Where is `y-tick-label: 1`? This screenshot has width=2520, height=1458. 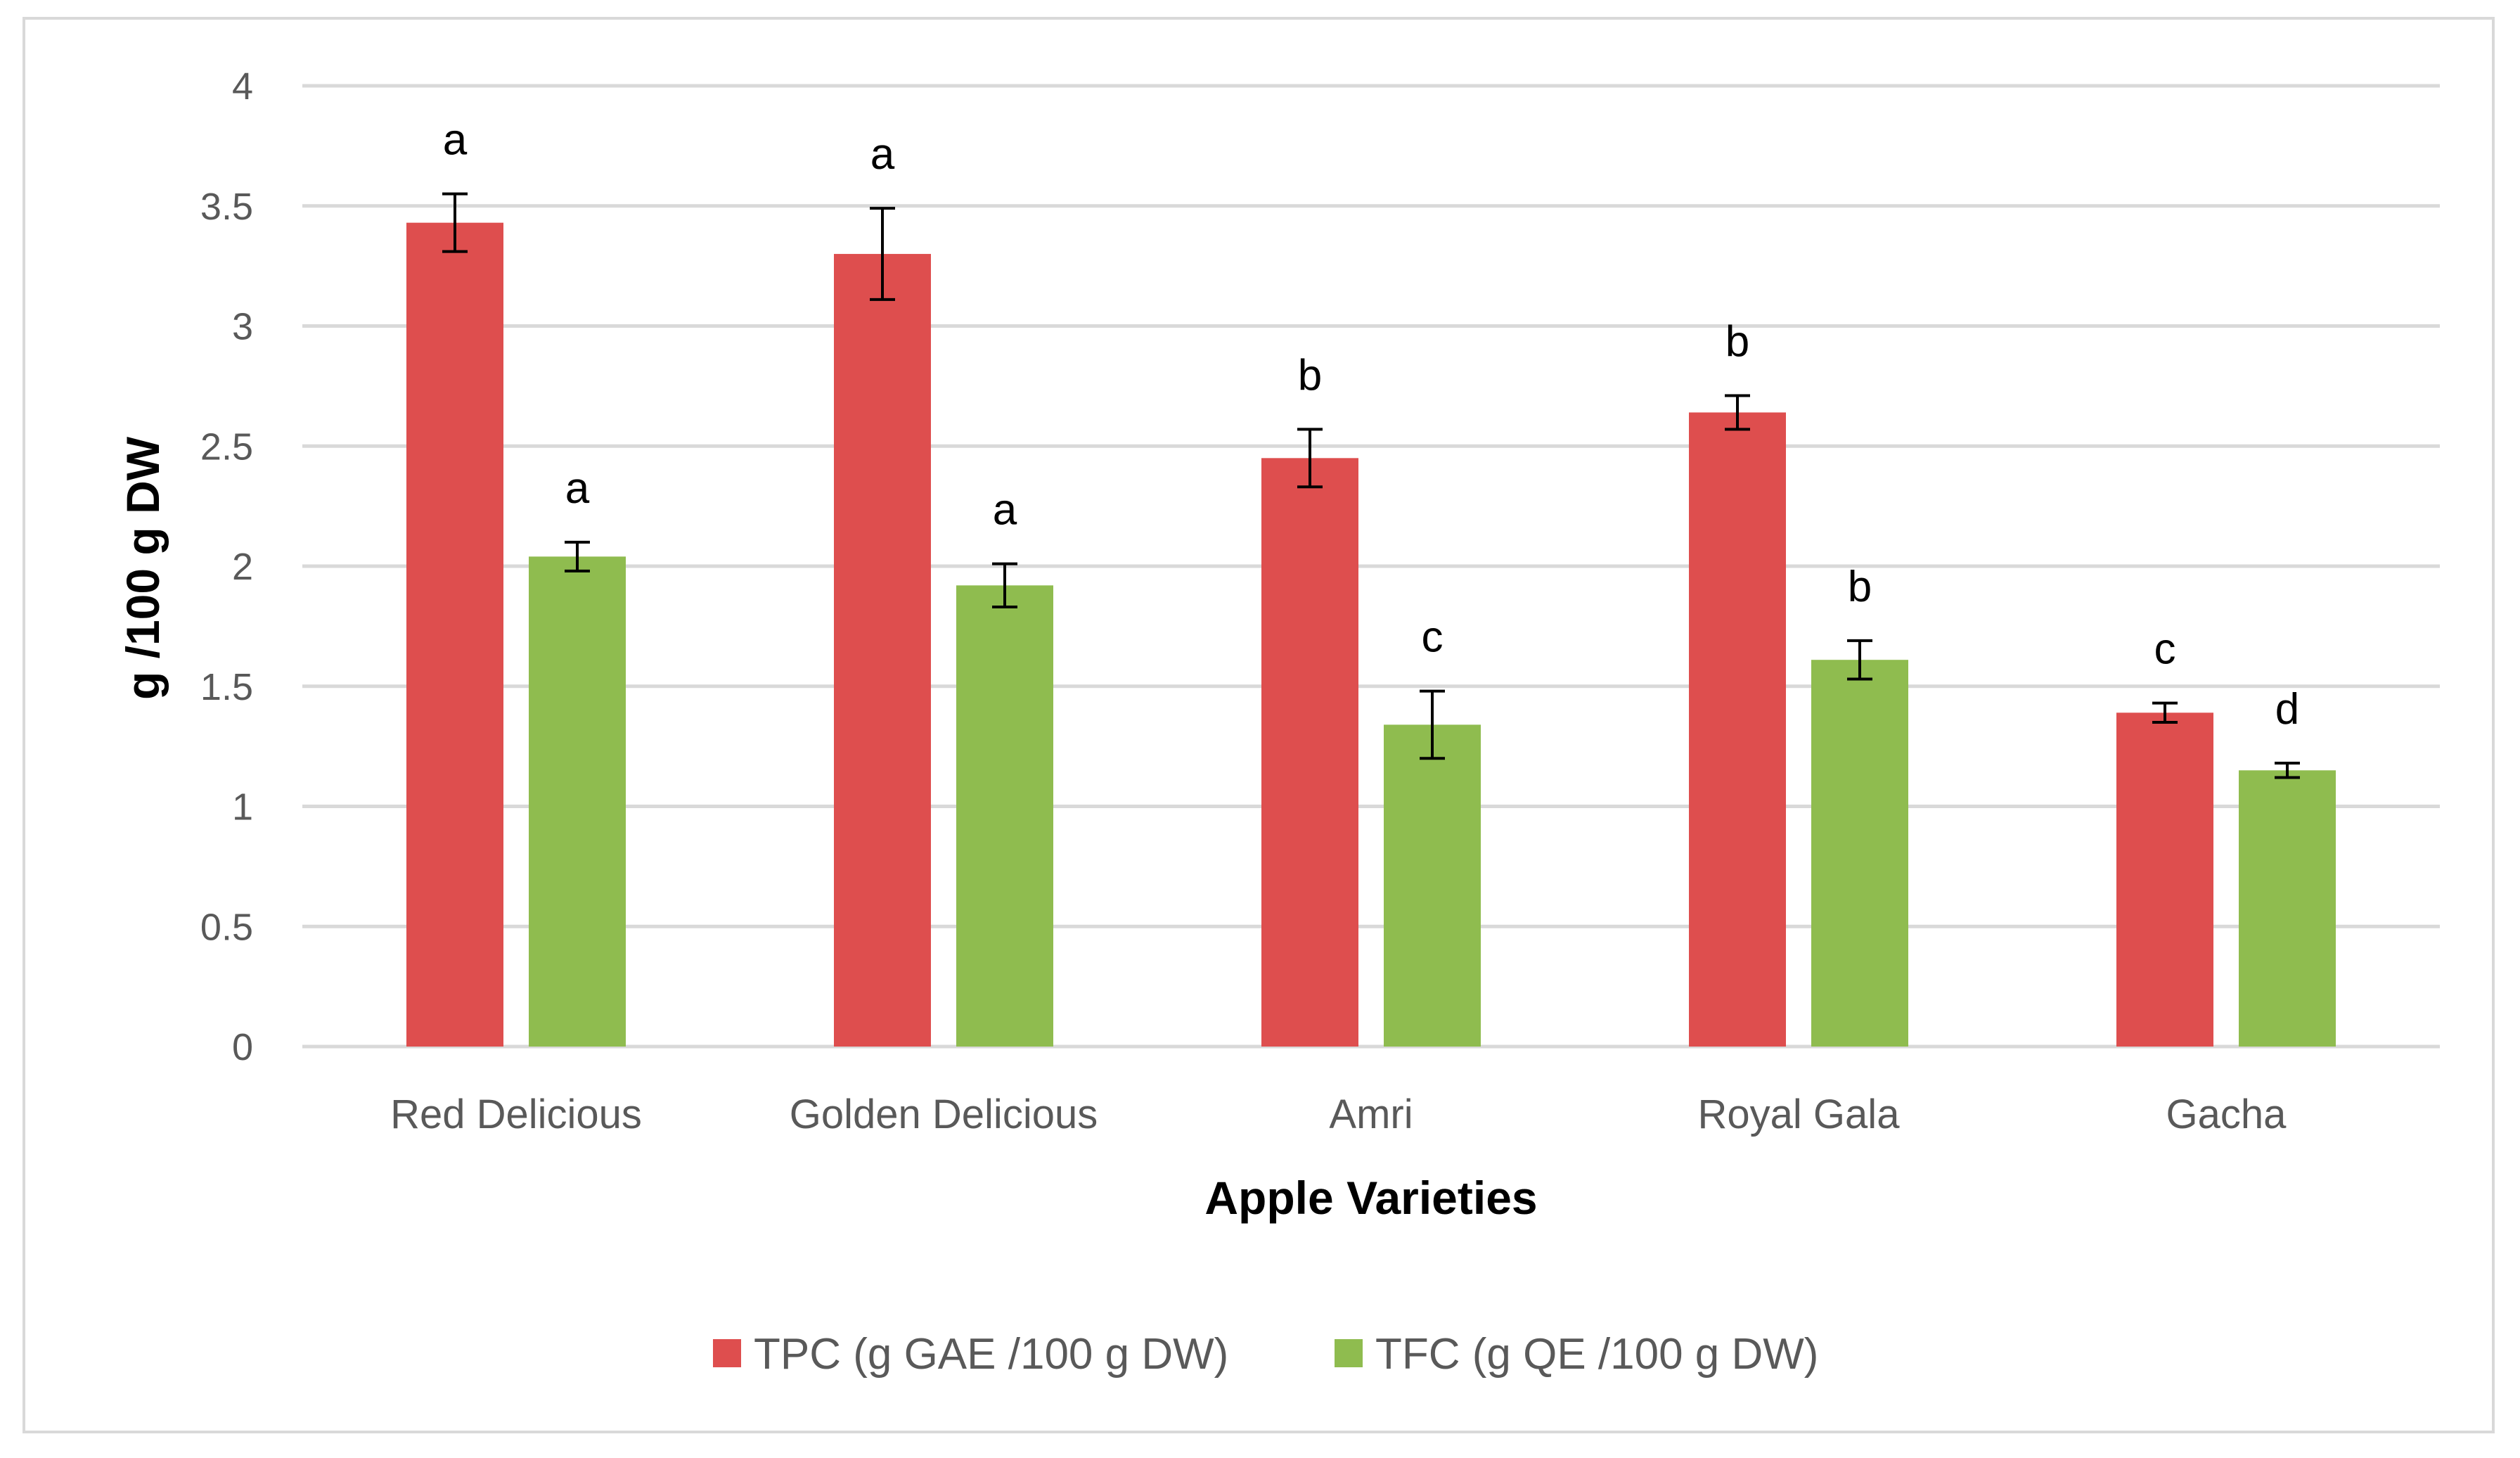
y-tick-label: 1 is located at coordinates (243, 807).